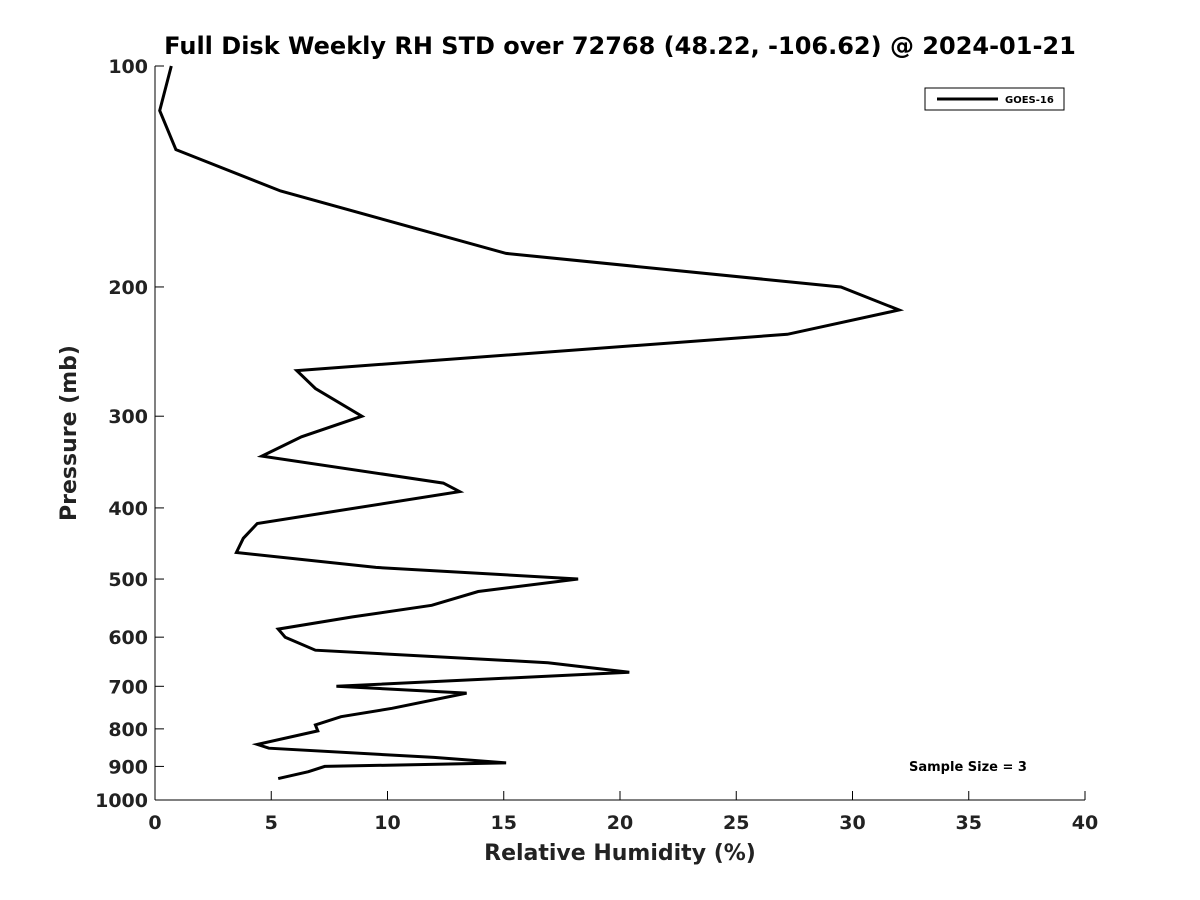 The image size is (1200, 900). What do you see at coordinates (969, 823) in the screenshot?
I see `x-tick-label: 35` at bounding box center [969, 823].